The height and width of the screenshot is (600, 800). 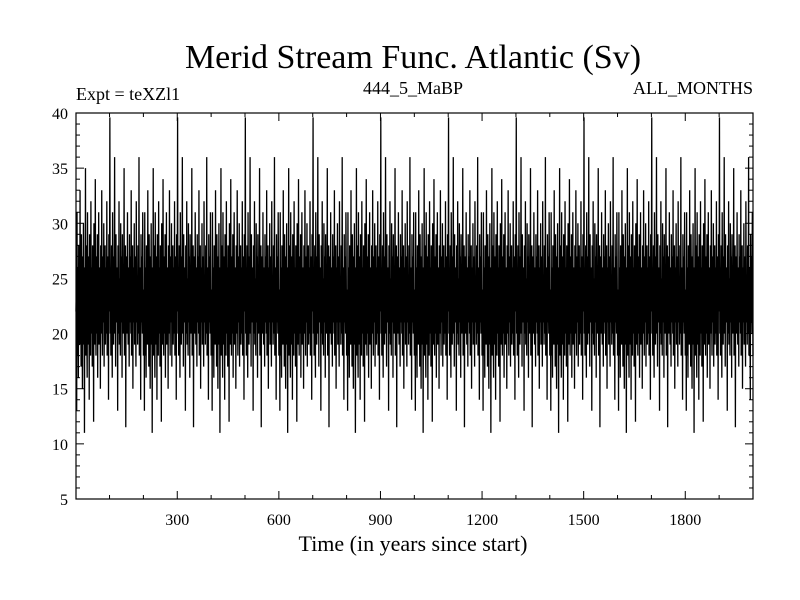 What do you see at coordinates (177, 520) in the screenshot?
I see `x-tick-label: 300` at bounding box center [177, 520].